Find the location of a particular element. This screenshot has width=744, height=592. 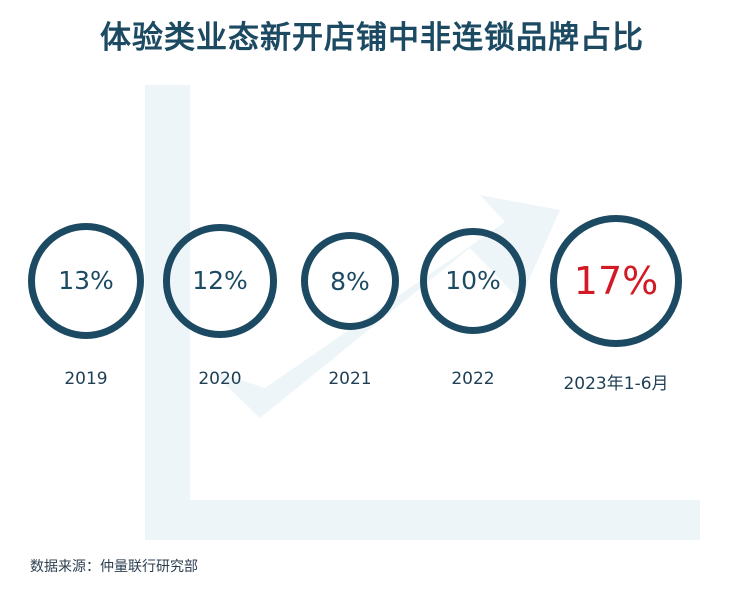

value-label: 17% is located at coordinates (616, 281).